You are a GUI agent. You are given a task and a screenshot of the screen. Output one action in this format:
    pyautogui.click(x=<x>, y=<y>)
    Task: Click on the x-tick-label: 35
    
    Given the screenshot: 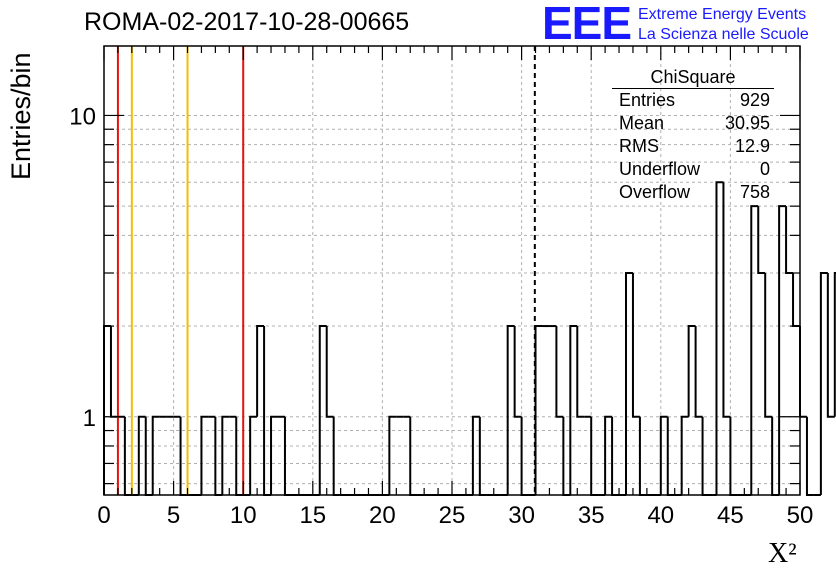 What is the action you would take?
    pyautogui.click(x=591, y=515)
    